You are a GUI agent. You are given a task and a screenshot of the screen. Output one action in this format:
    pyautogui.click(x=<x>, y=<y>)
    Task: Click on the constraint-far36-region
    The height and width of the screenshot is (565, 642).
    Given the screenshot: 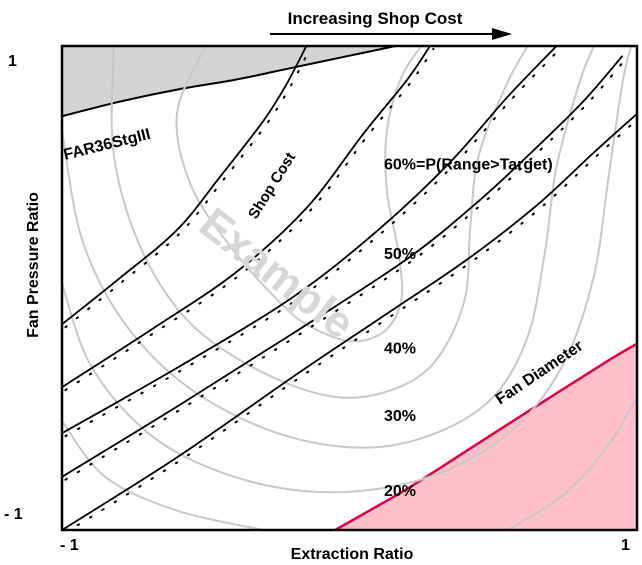 What is the action you would take?
    pyautogui.click(x=229, y=81)
    